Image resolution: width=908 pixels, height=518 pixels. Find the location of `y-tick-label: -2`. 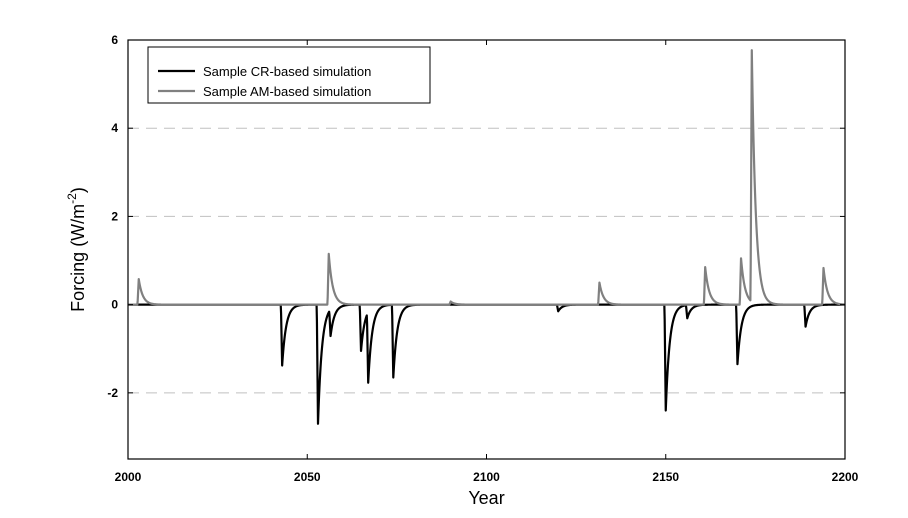

y-tick-label: -2 is located at coordinates (112, 393).